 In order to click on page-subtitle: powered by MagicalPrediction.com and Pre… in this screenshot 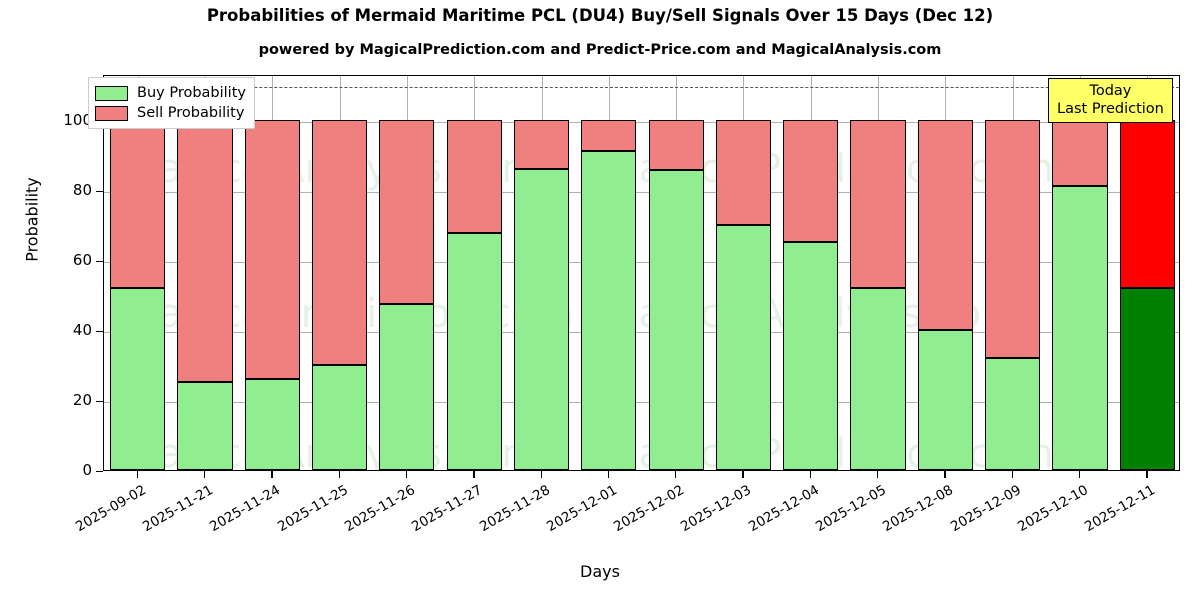, I will do `click(600, 50)`.